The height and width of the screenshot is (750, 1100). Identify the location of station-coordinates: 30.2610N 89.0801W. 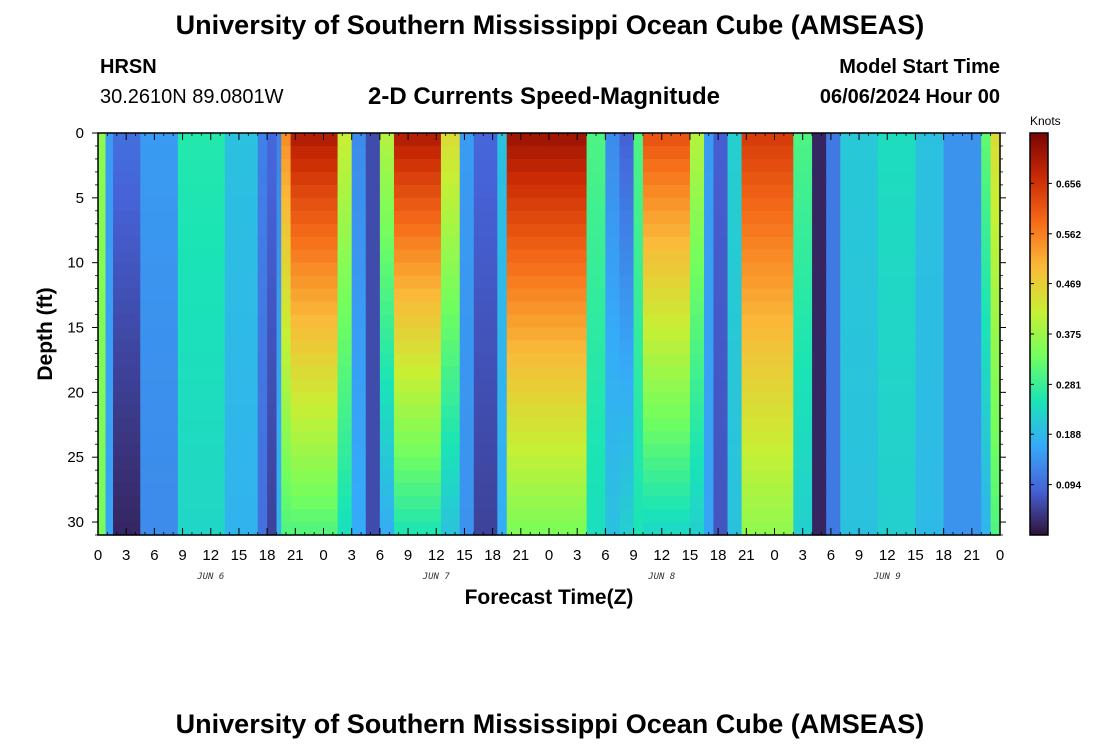
(192, 97).